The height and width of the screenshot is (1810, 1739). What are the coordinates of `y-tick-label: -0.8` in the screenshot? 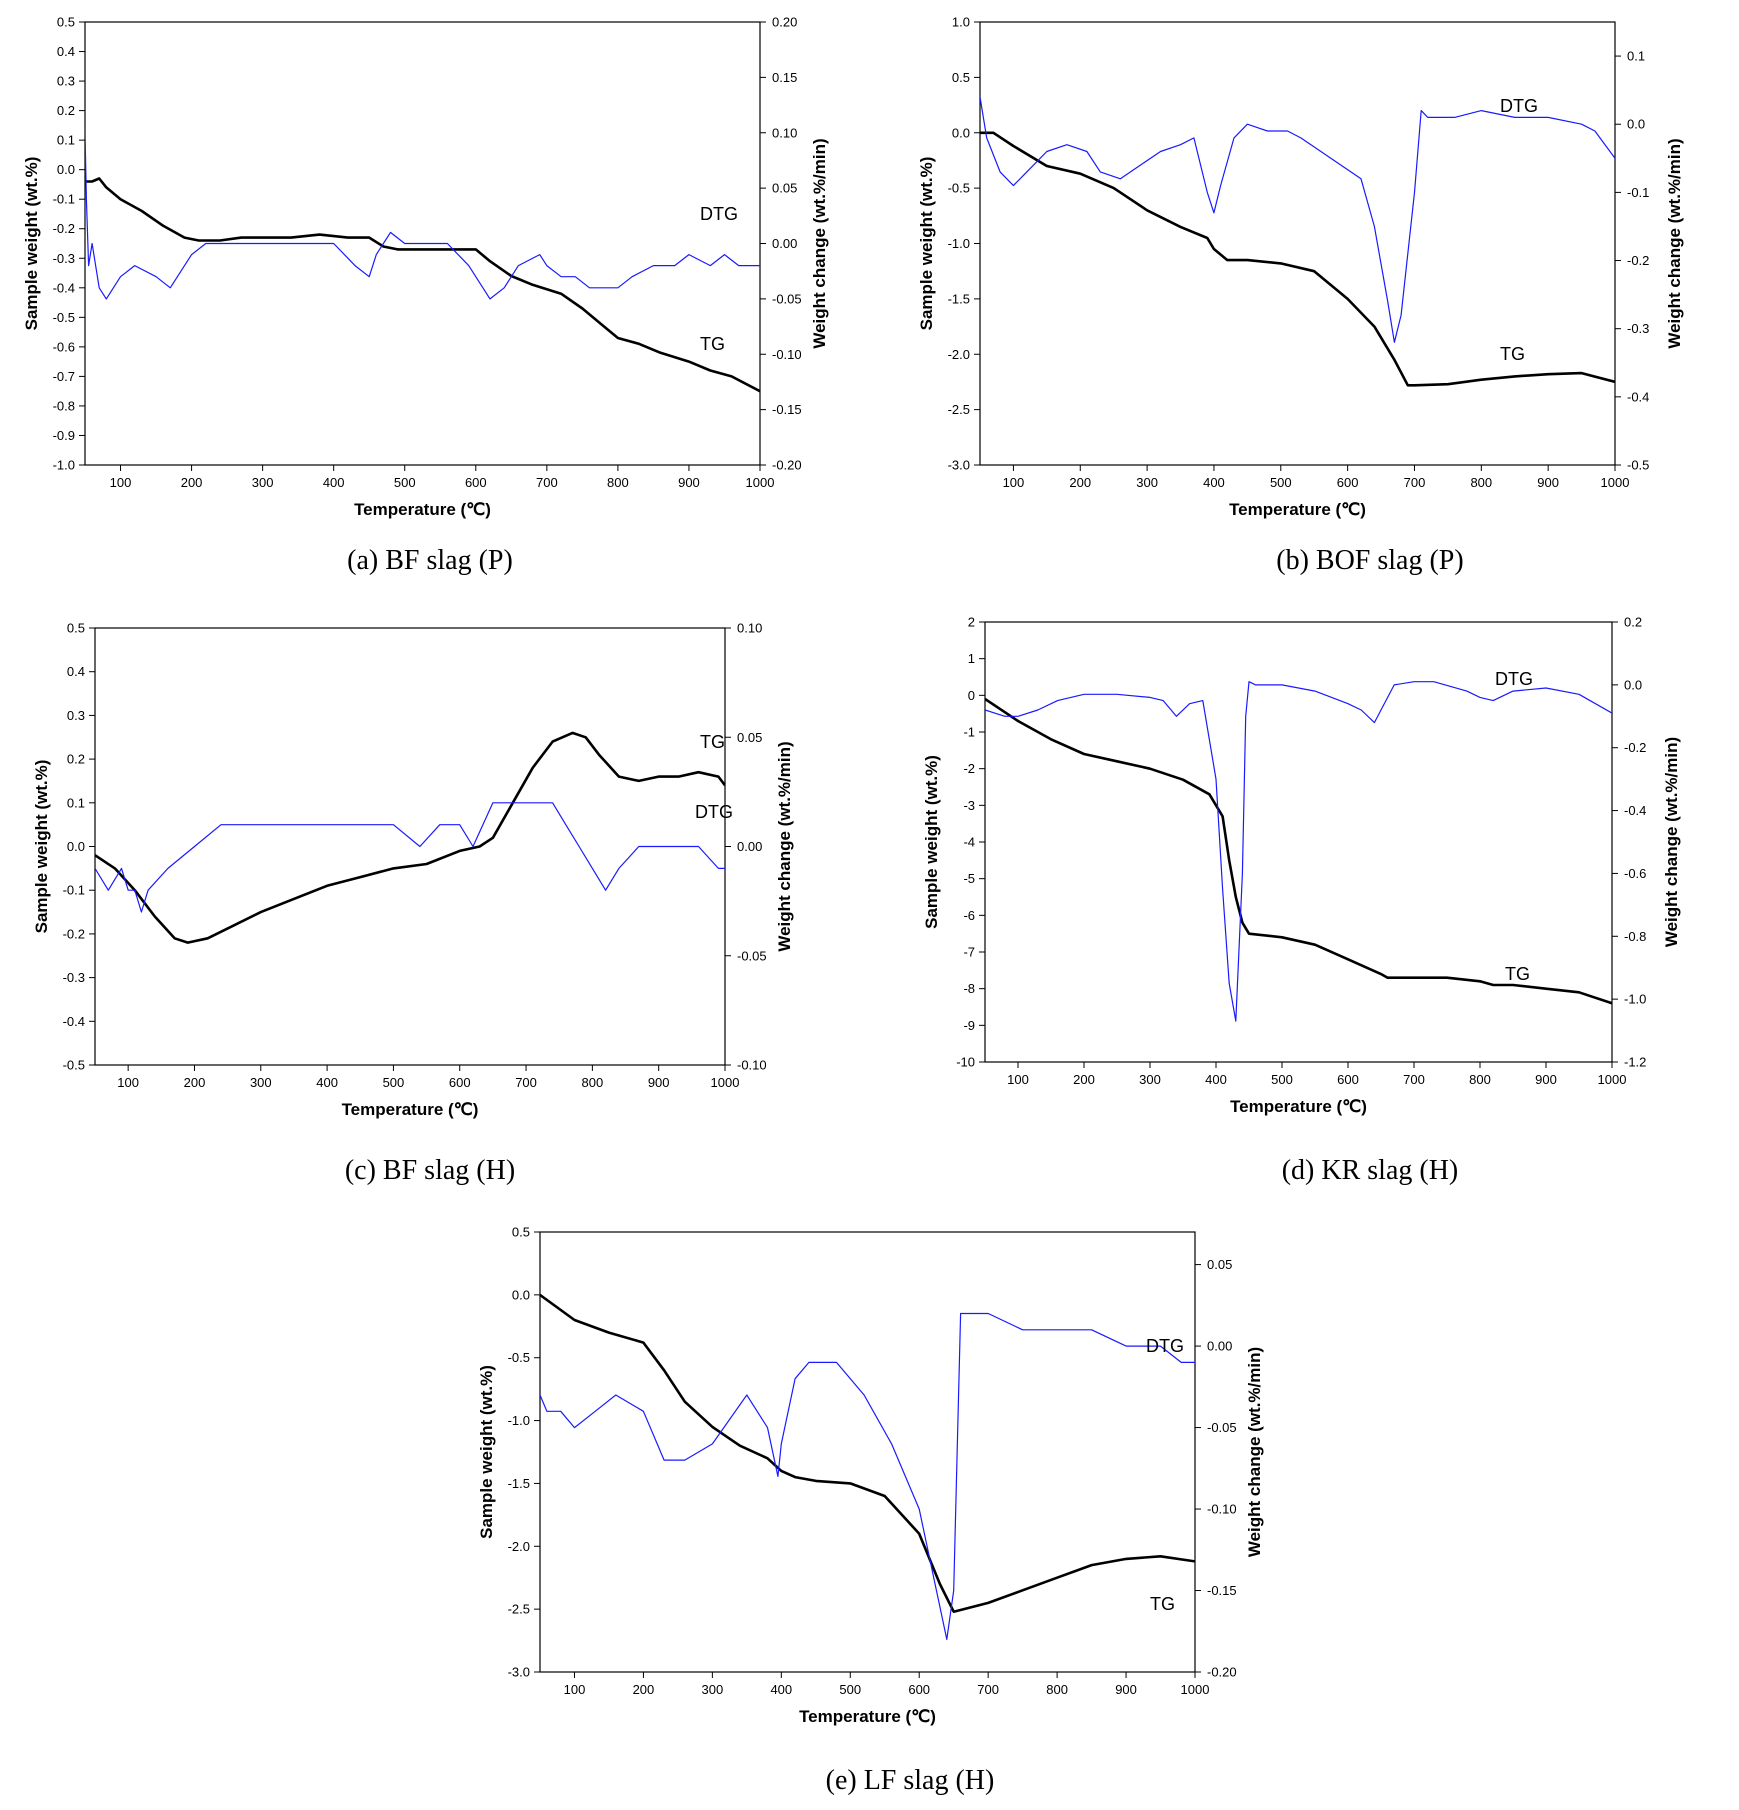 It's located at (64, 405).